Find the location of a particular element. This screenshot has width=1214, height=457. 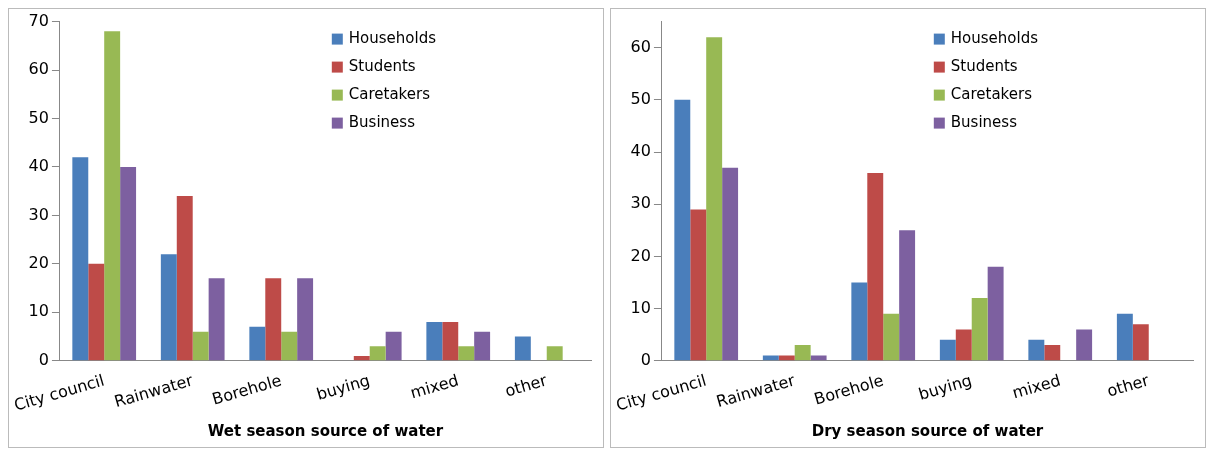

y-tick-label: 70 is located at coordinates (38, 20).